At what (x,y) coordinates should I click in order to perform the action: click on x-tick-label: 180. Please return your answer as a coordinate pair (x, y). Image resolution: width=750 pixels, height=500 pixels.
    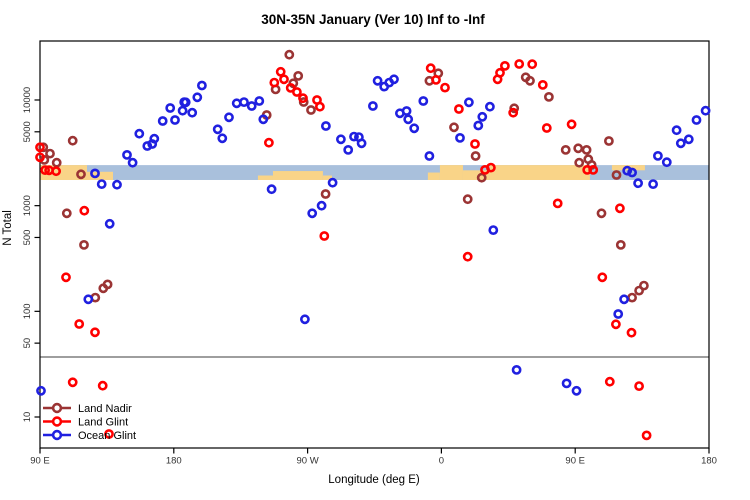
    Looking at the image, I should click on (709, 461).